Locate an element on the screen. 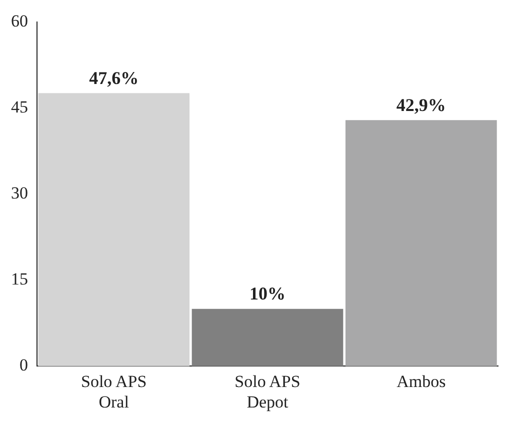 The image size is (510, 427). x-tick-label: Solo APS Oral is located at coordinates (113, 392).